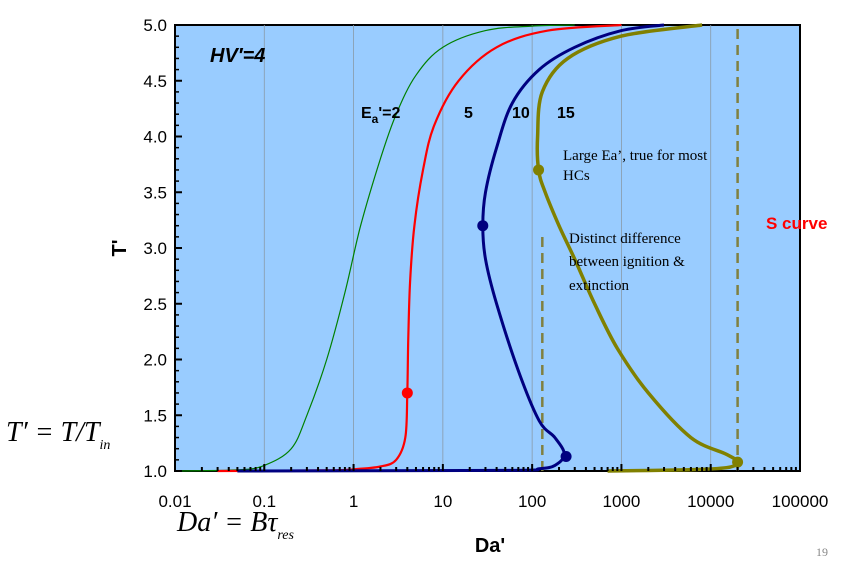 This screenshot has width=855, height=565. Describe the element at coordinates (120, 248) in the screenshot. I see `y-axis-title: T'` at that location.